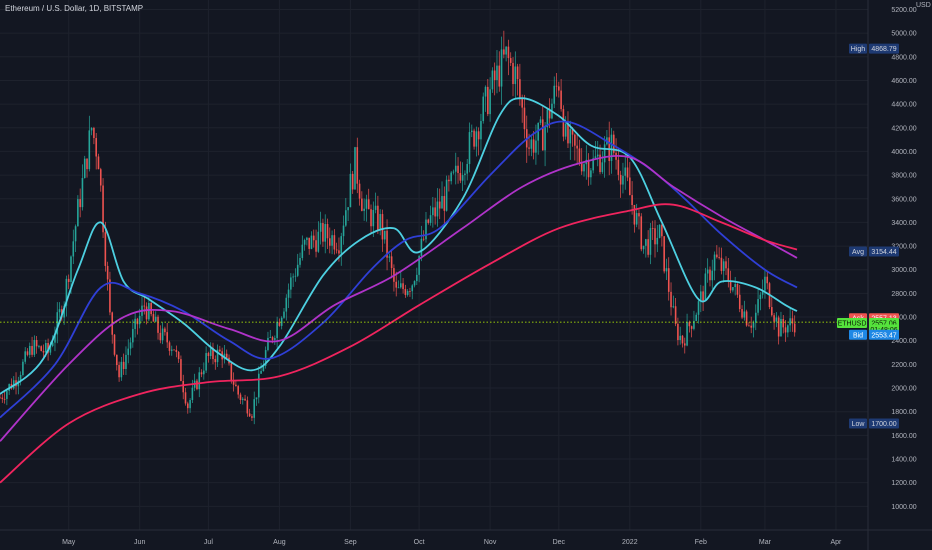  Describe the element at coordinates (903, 247) in the screenshot. I see `y-tick-label: 3200.00` at that location.